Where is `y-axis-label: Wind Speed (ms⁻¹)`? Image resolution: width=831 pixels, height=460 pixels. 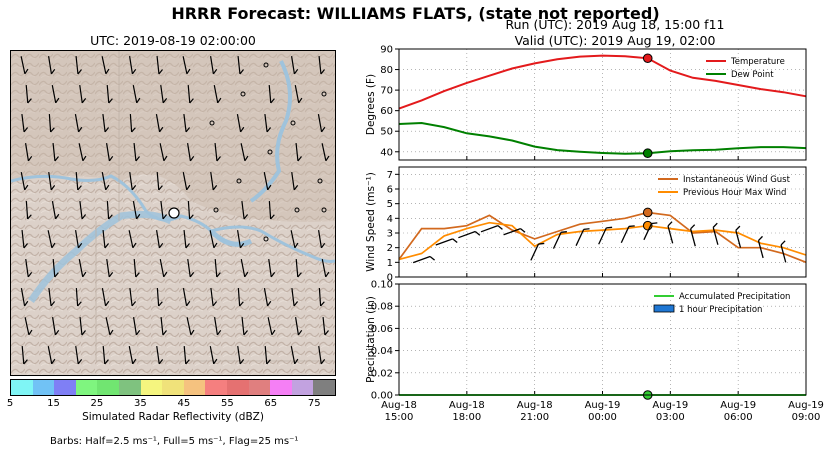
y-axis-label: Wind Speed (ms⁻¹) is located at coordinates (371, 222).